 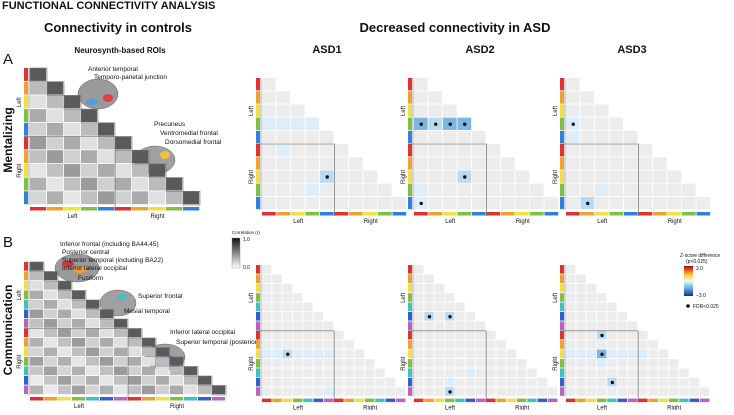 I want to click on roi-label: Temporo-parietal junction, so click(x=130, y=77).